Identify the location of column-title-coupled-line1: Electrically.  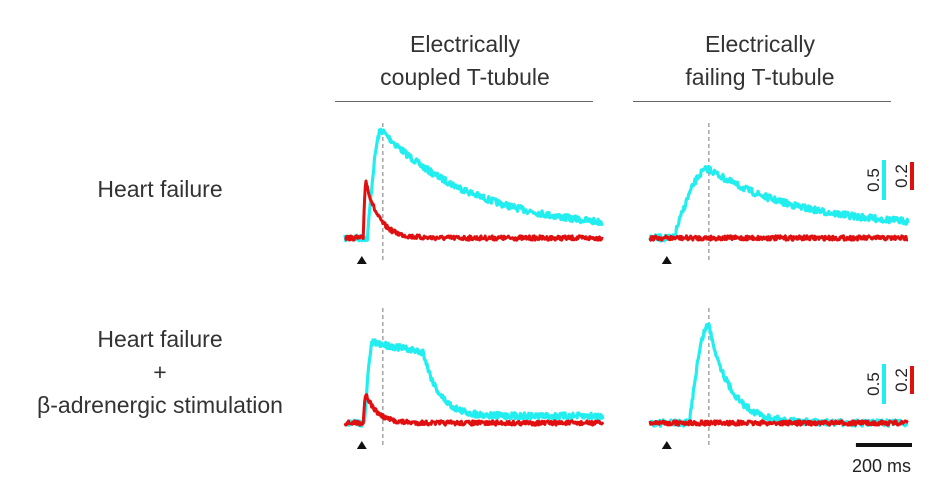
(465, 44).